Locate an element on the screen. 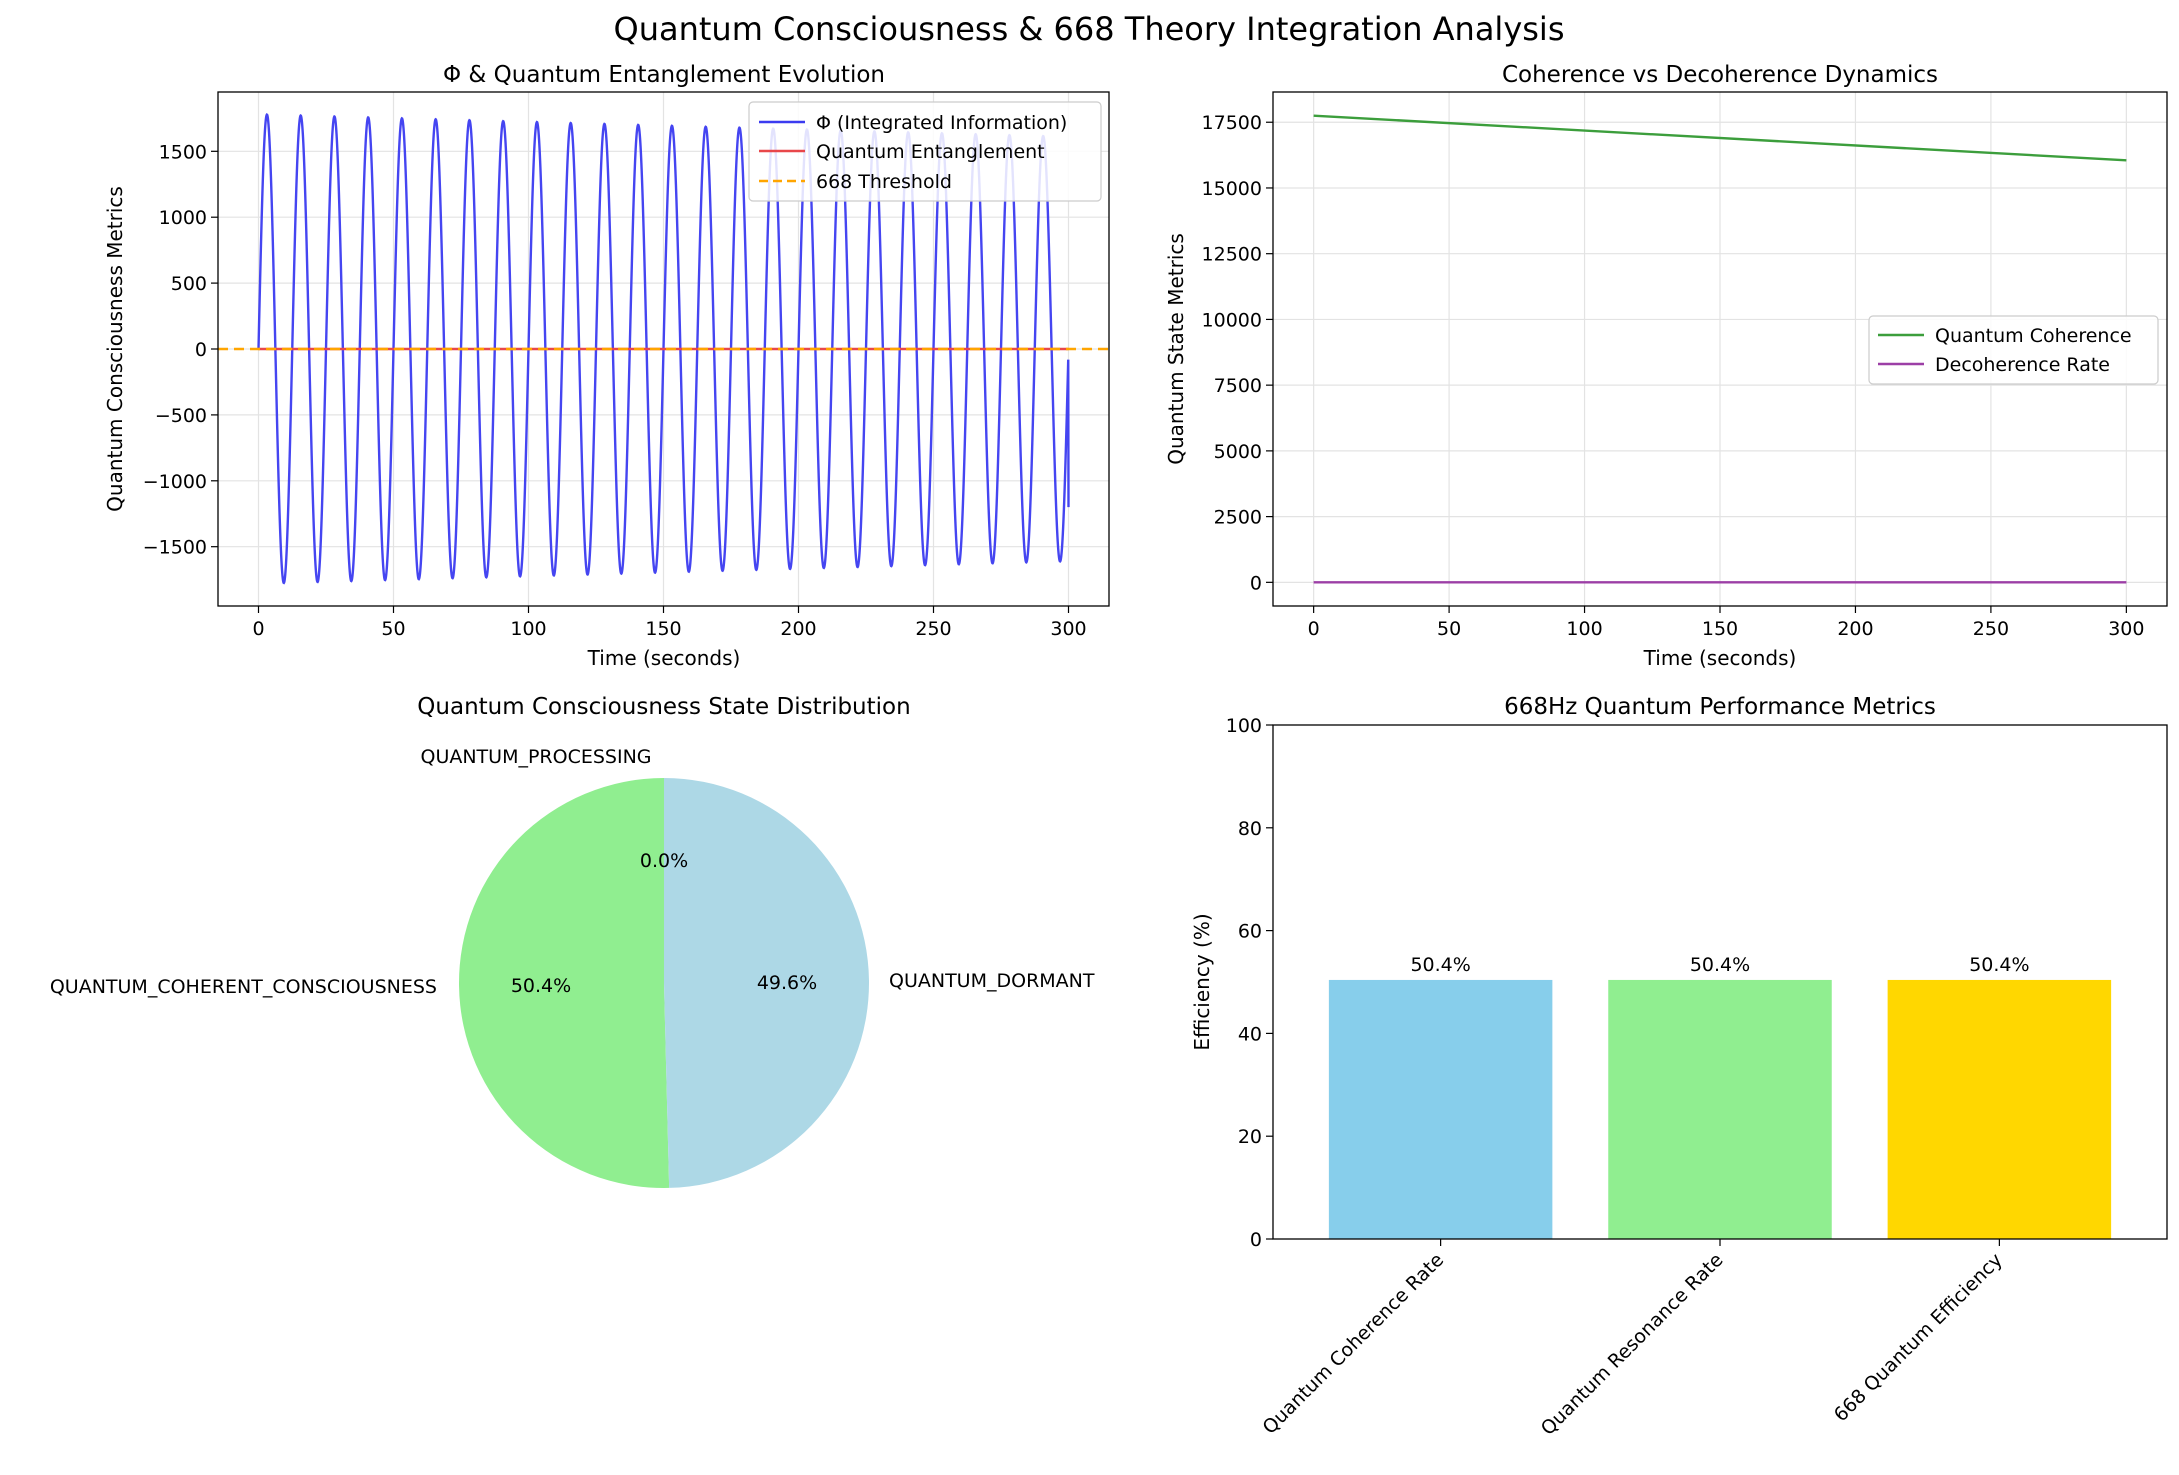  phi-chart-lines is located at coordinates (663, 349).